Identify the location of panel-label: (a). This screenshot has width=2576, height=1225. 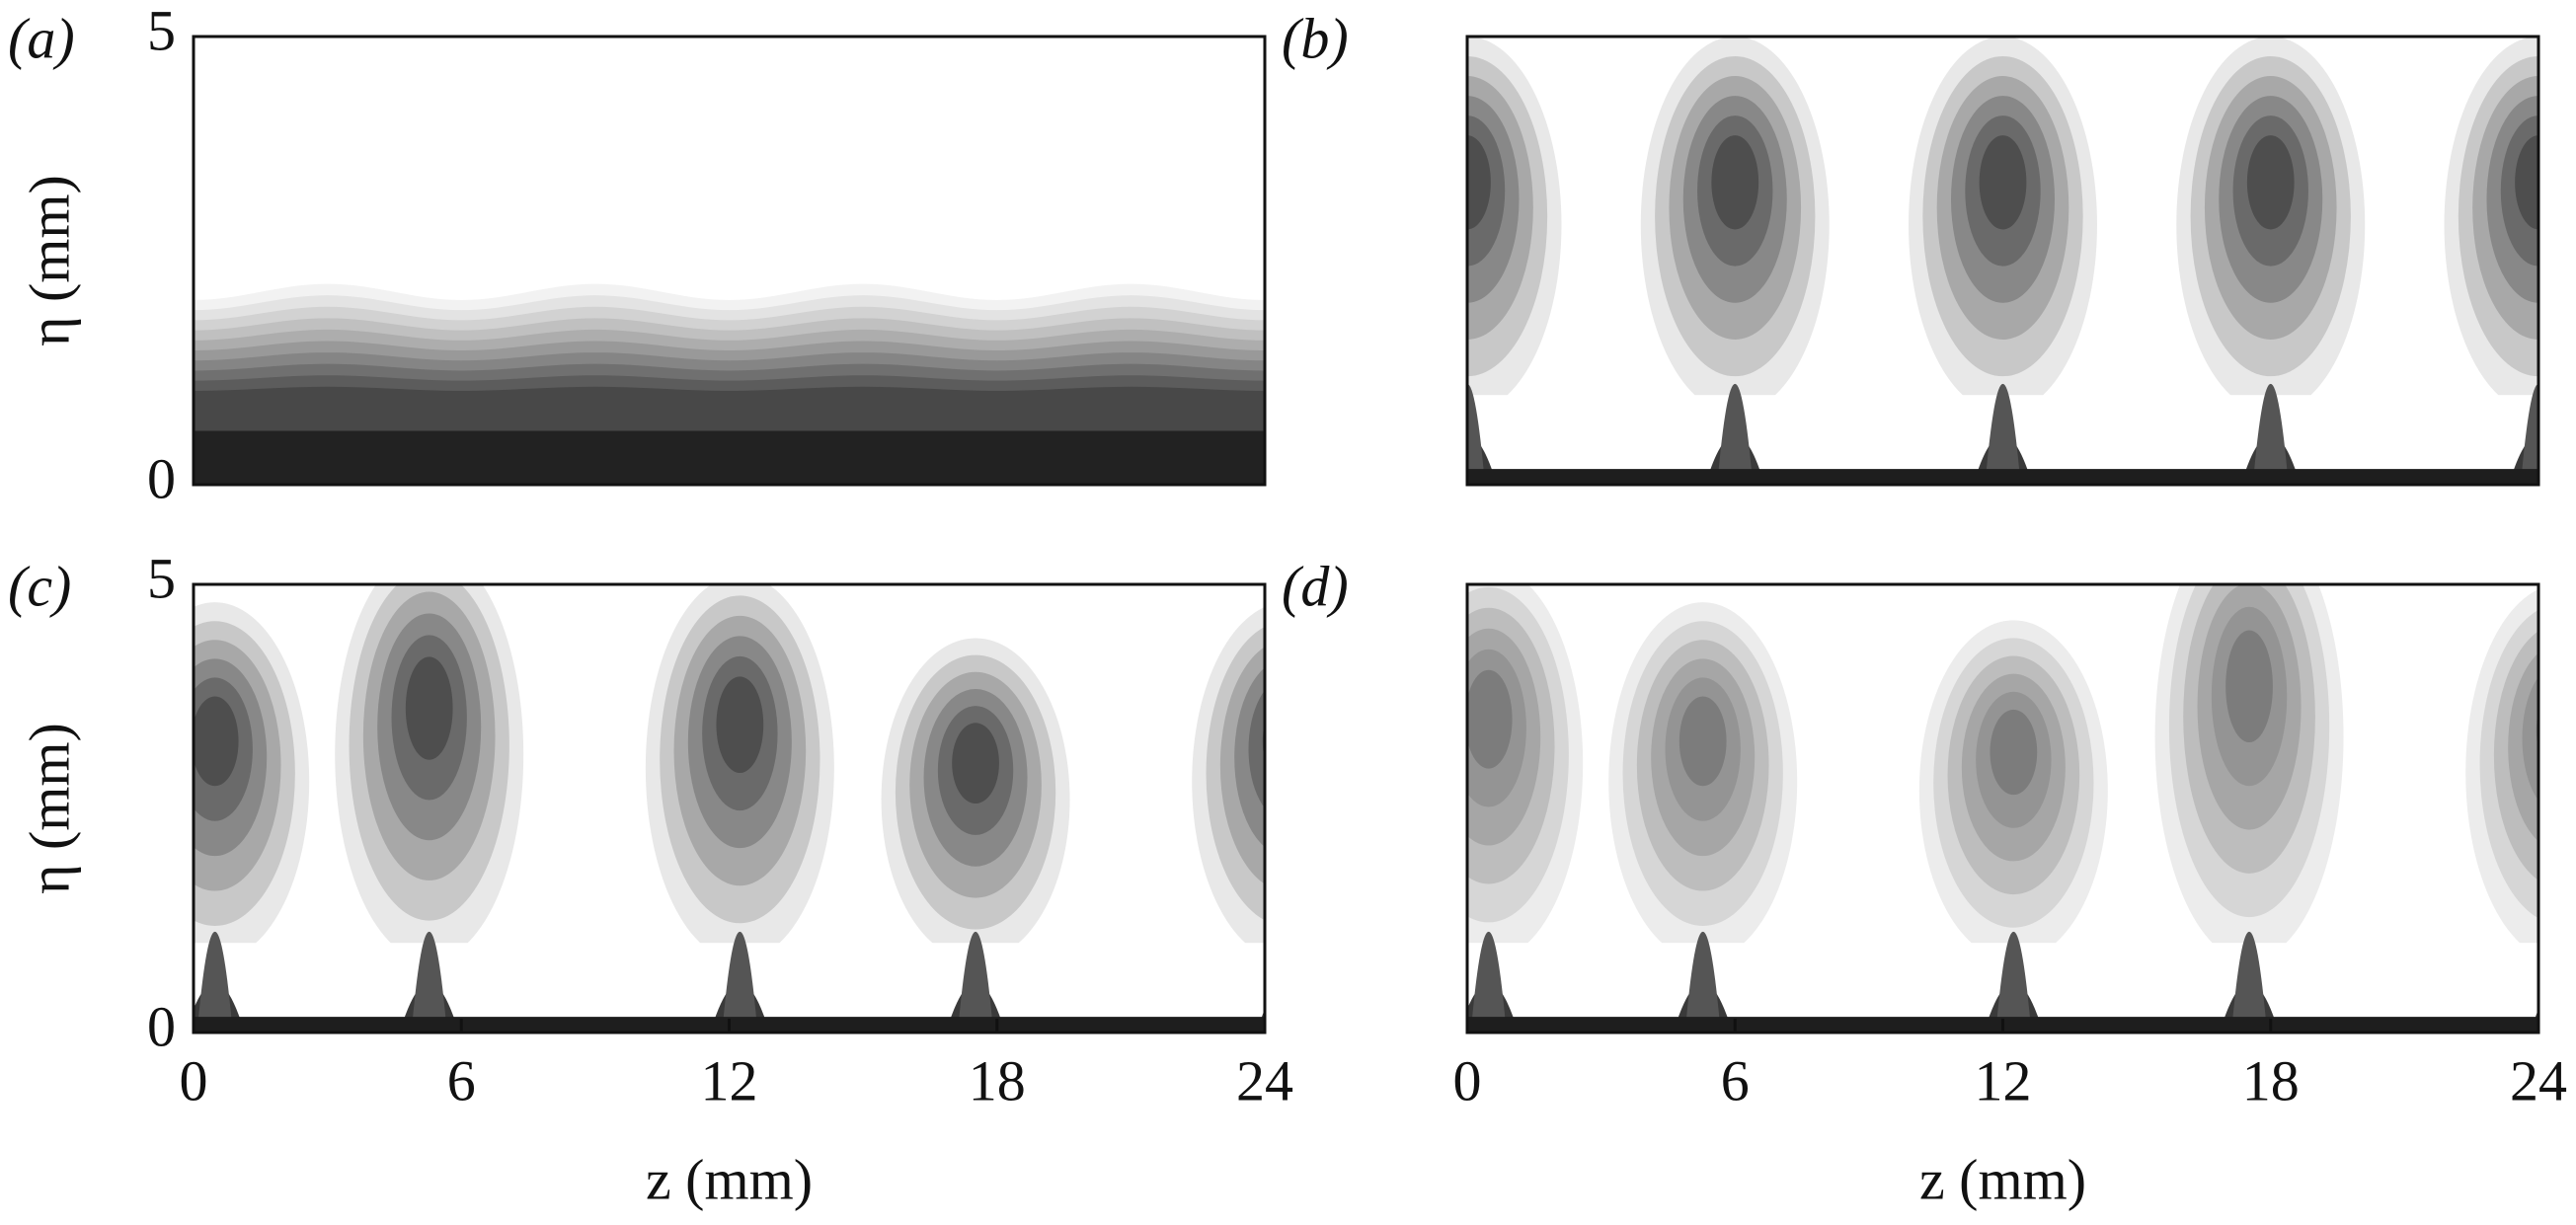
(41, 38).